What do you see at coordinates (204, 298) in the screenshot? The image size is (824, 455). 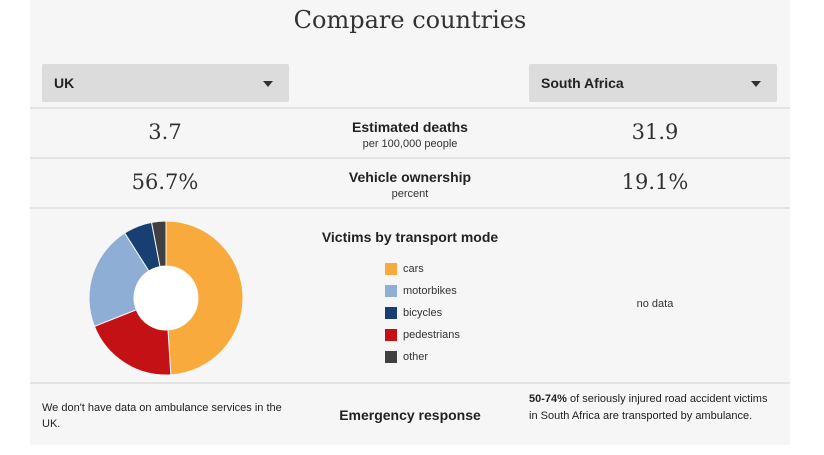 I see `donut-slice-cars` at bounding box center [204, 298].